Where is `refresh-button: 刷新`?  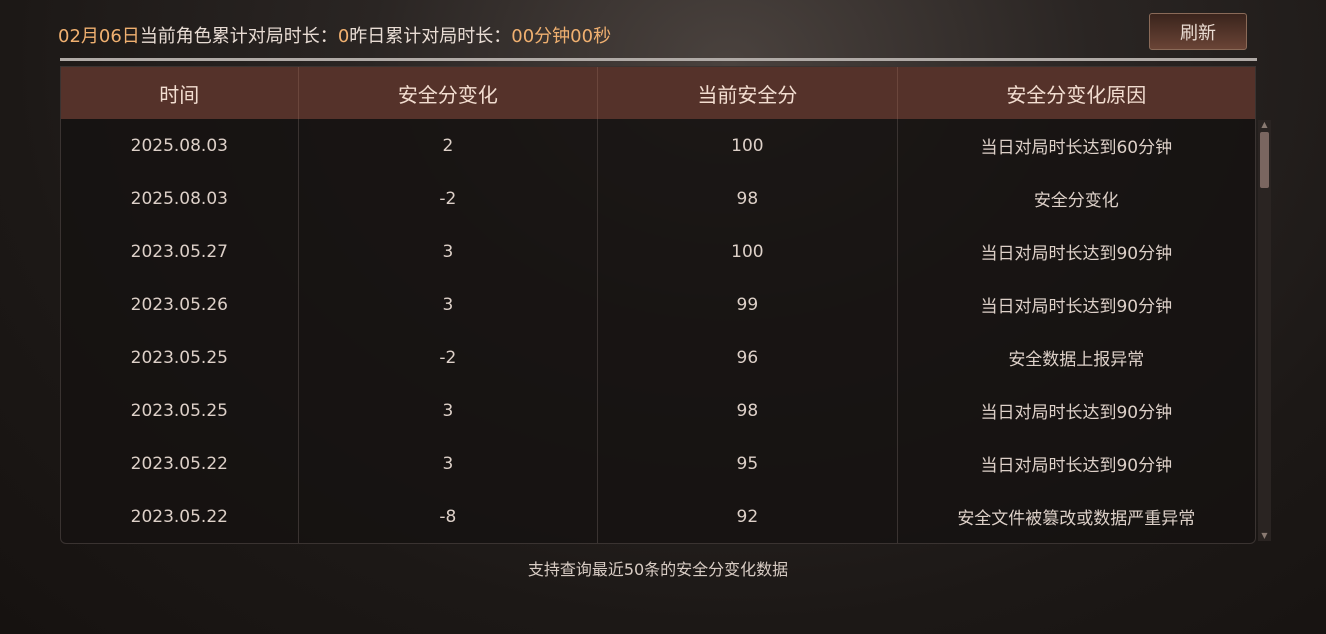
refresh-button: 刷新 is located at coordinates (1198, 31).